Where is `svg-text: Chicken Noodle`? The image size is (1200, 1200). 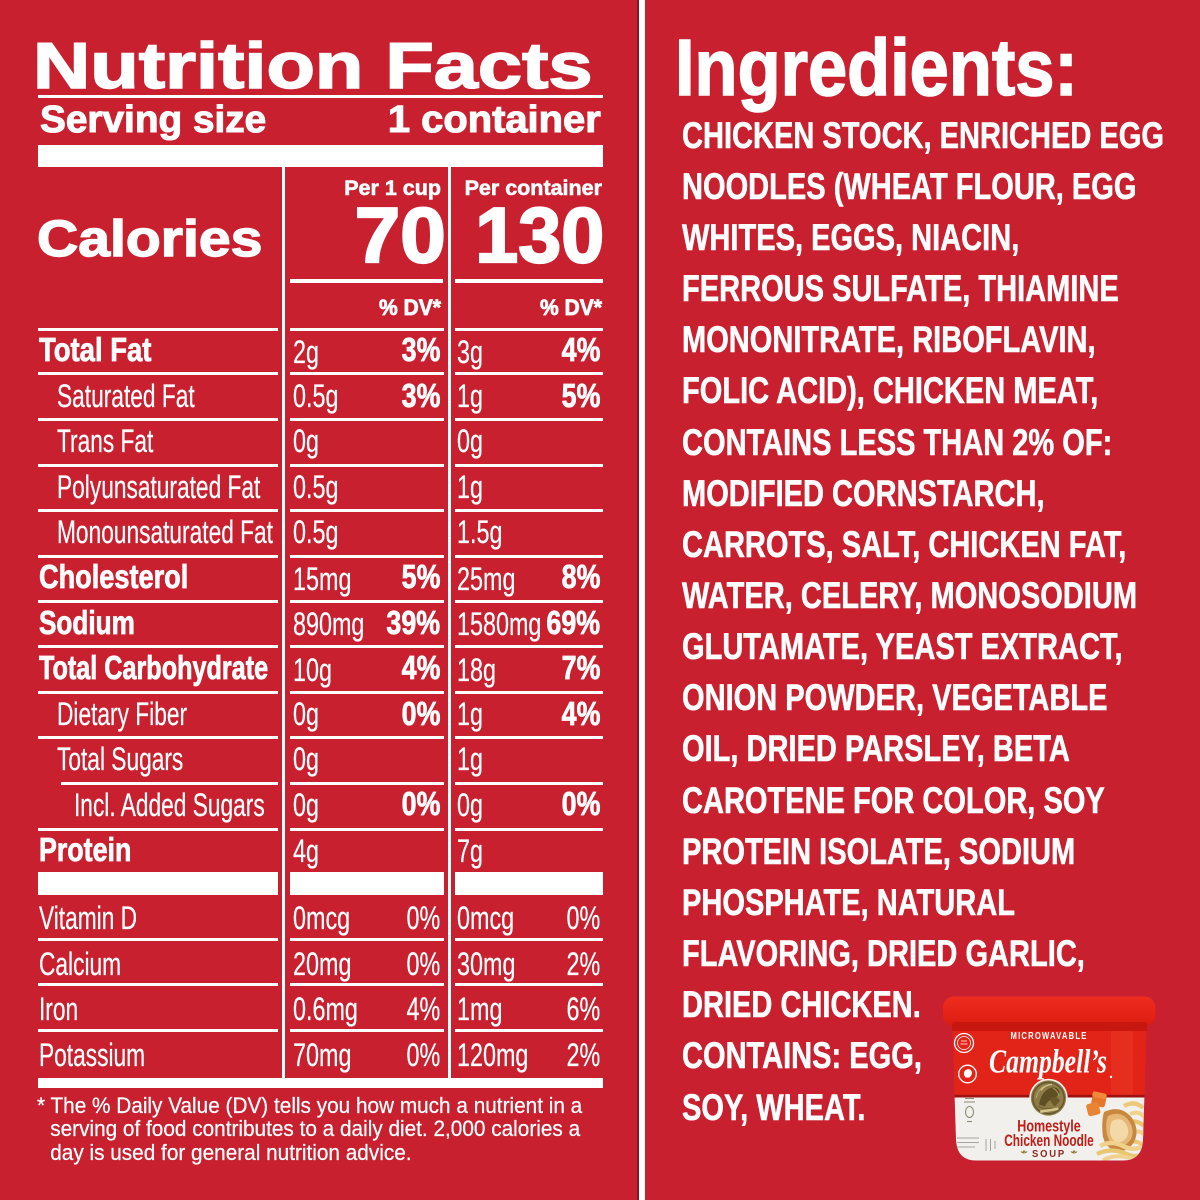 svg-text: Chicken Noodle is located at coordinates (1049, 1140).